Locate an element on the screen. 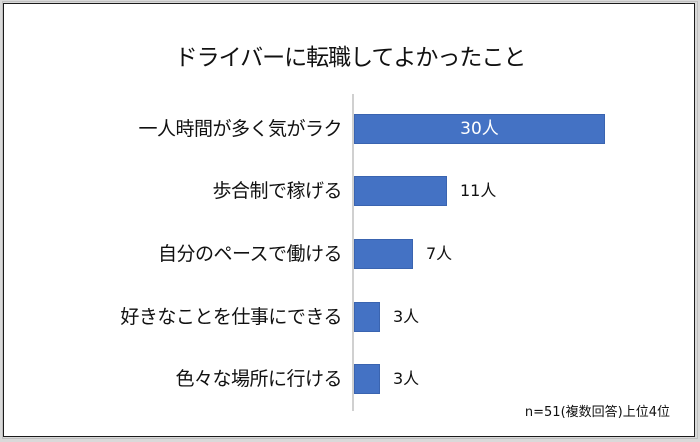  category-label: 一人時間が多く気がラク is located at coordinates (240, 129).